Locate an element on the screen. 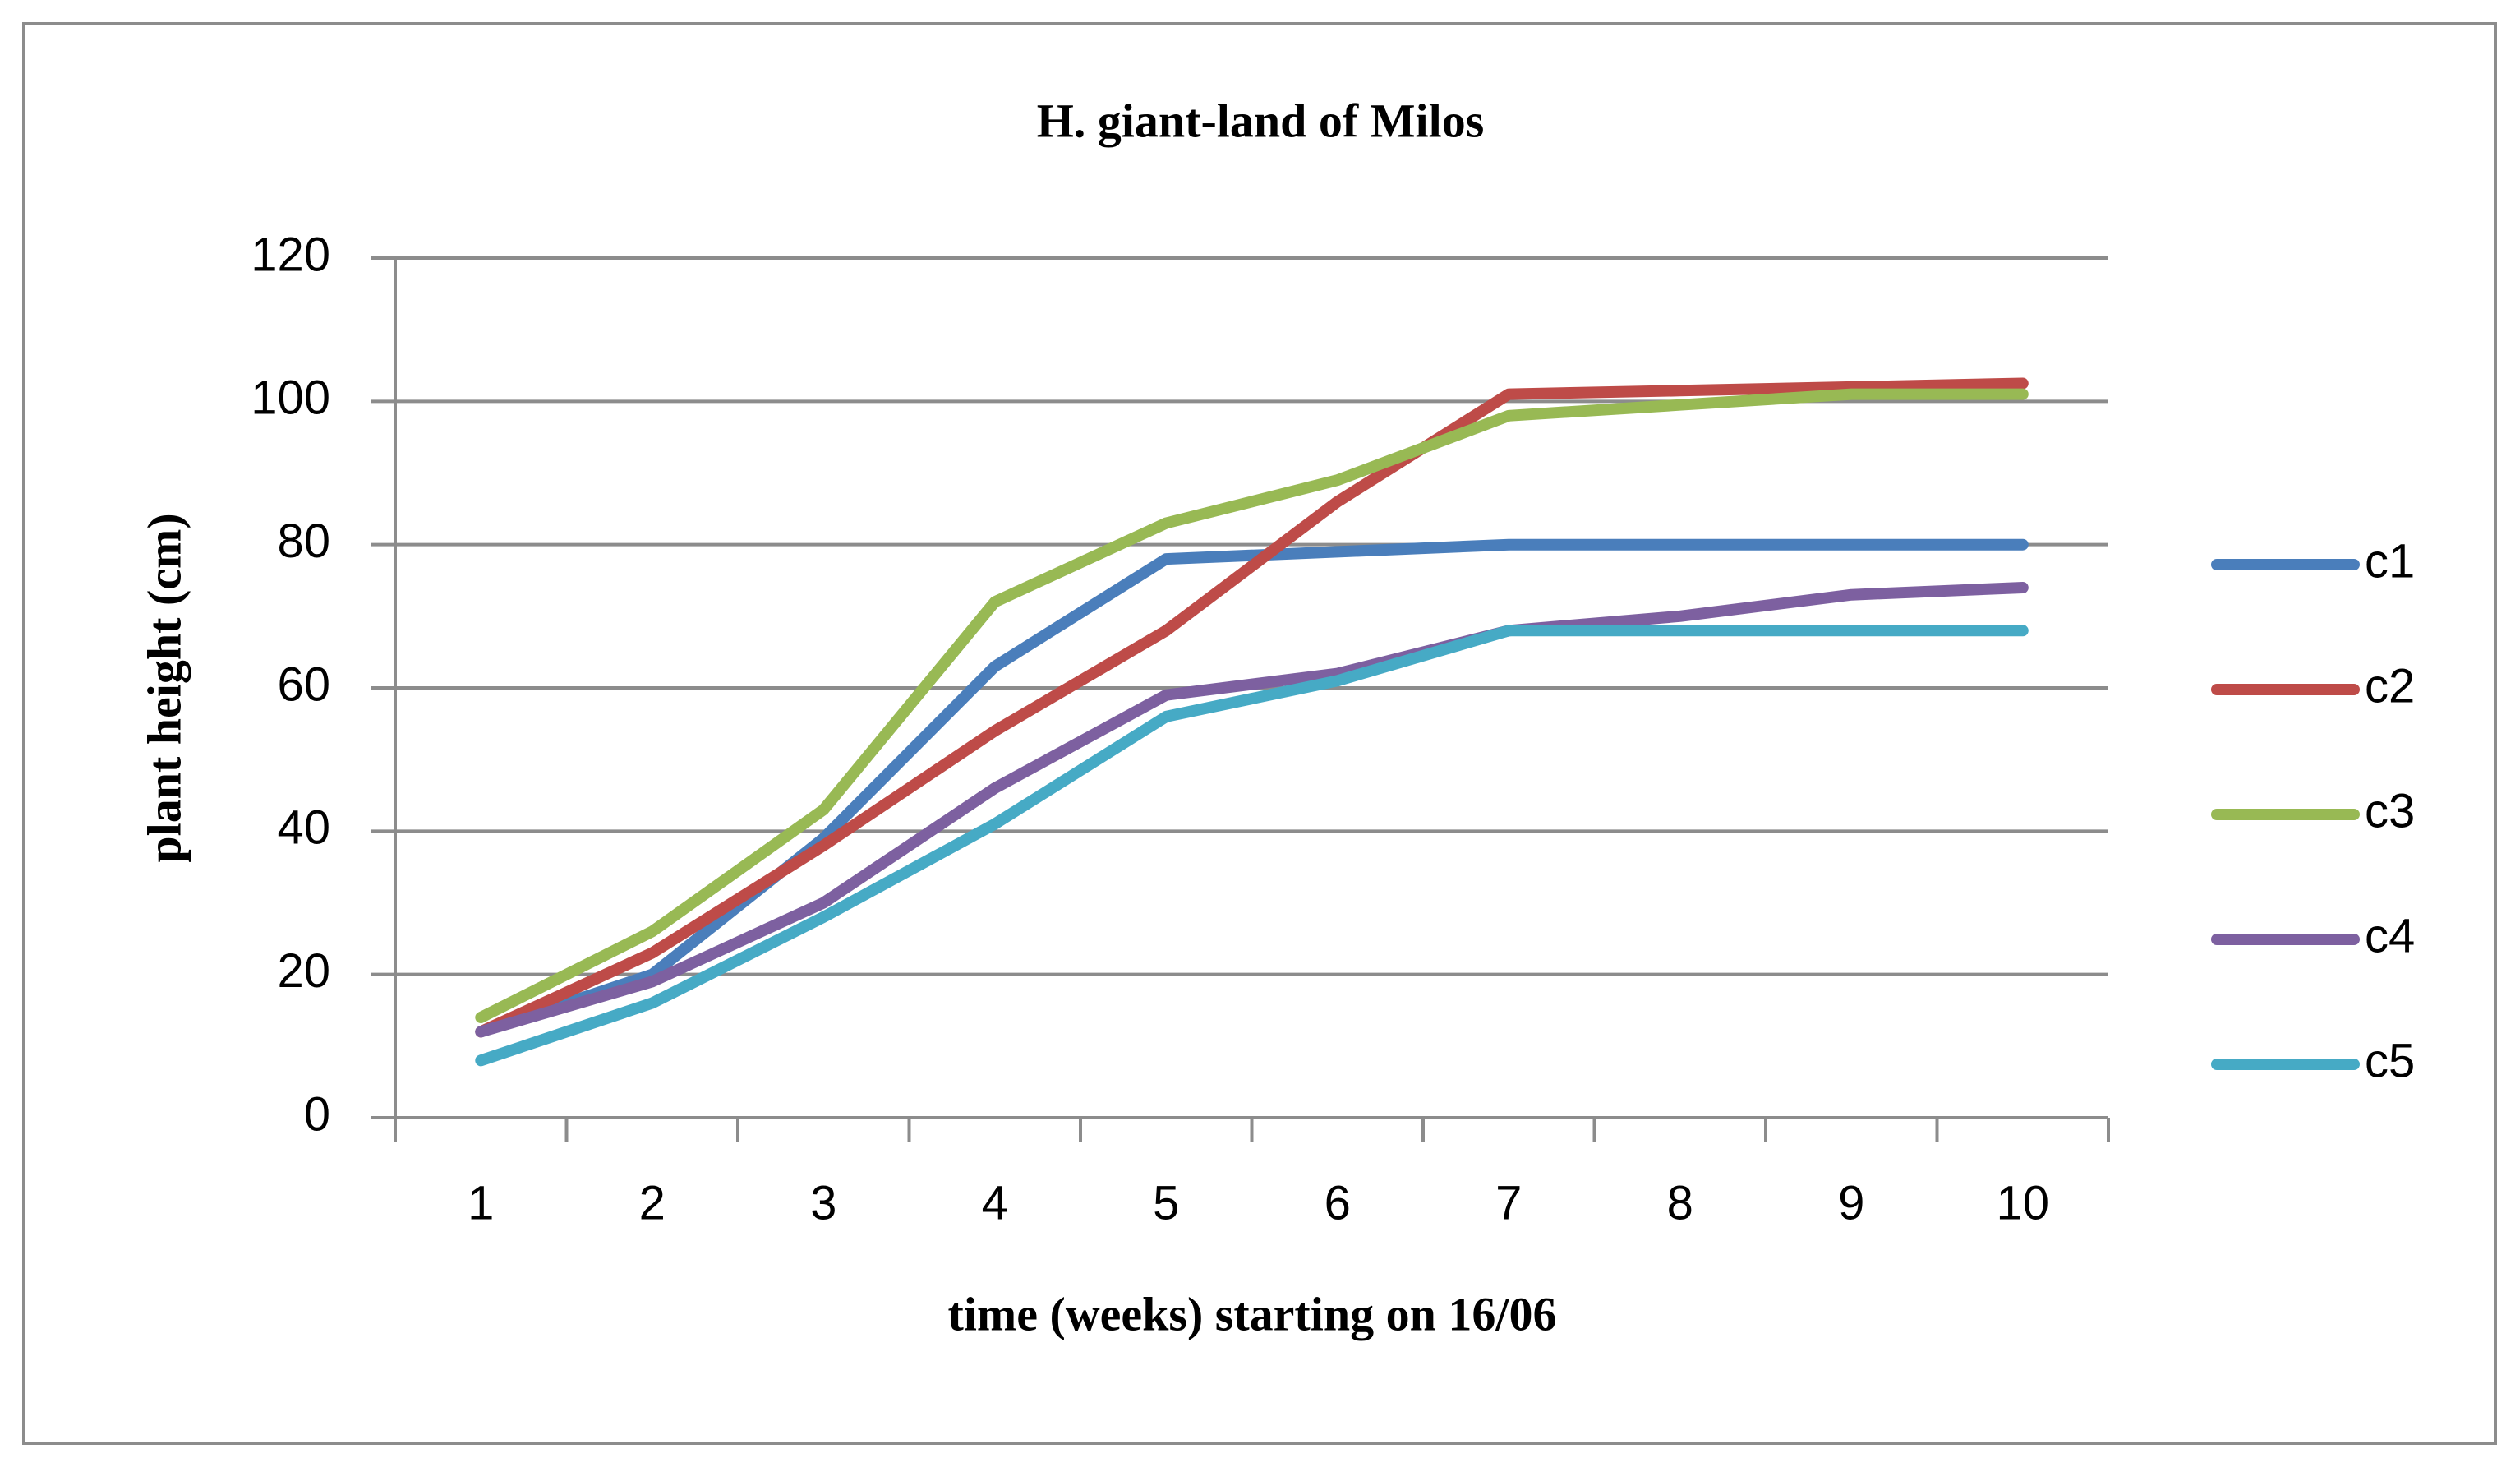 Image resolution: width=2520 pixels, height=1467 pixels. y-axis-label: plant height (cm) is located at coordinates (164, 687).